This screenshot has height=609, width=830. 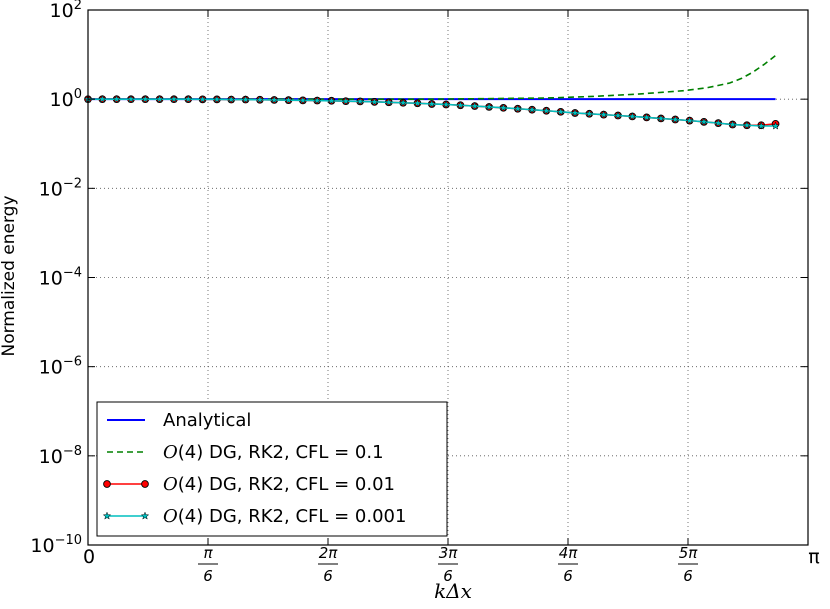 What do you see at coordinates (569, 553) in the screenshot?
I see `x-tick-numerator: 4π` at bounding box center [569, 553].